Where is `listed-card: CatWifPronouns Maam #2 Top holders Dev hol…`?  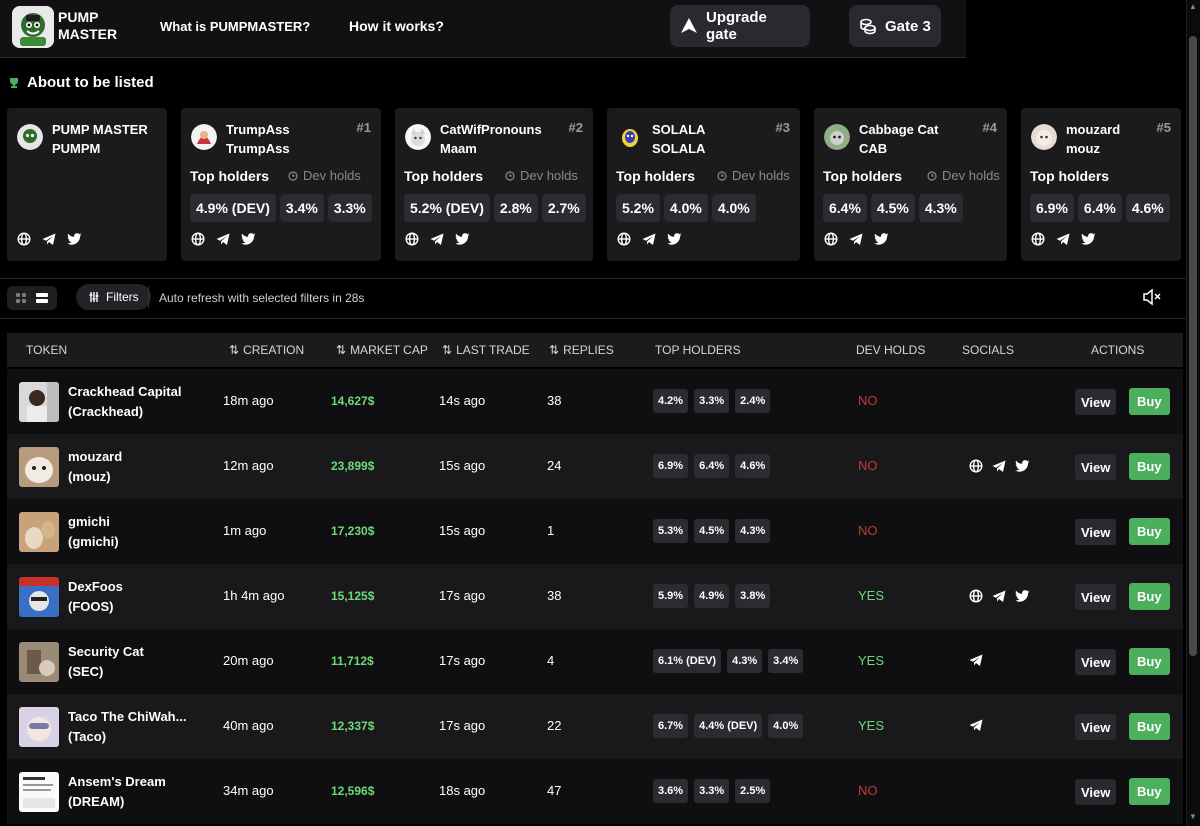
listed-card: CatWifPronouns Maam #2 Top holders Dev hol… is located at coordinates (494, 184).